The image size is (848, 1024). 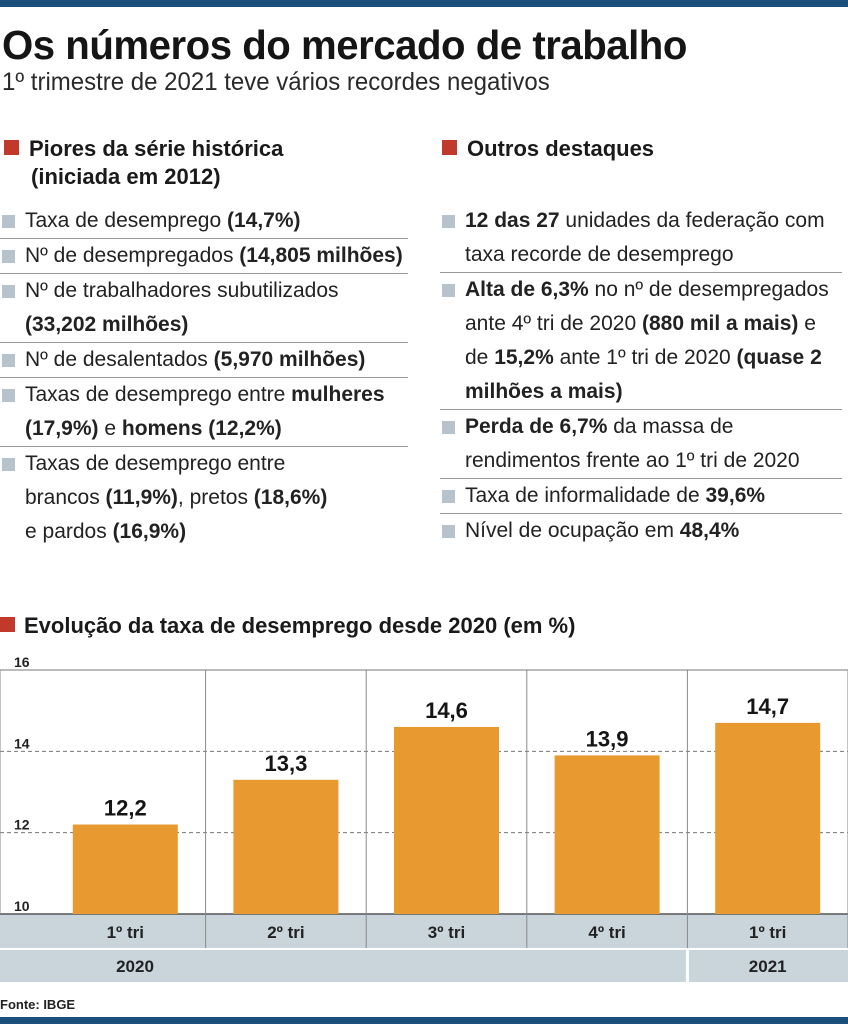 What do you see at coordinates (602, 530) in the screenshot?
I see `right-list-item-text: Nível de ocupação em 48,4%` at bounding box center [602, 530].